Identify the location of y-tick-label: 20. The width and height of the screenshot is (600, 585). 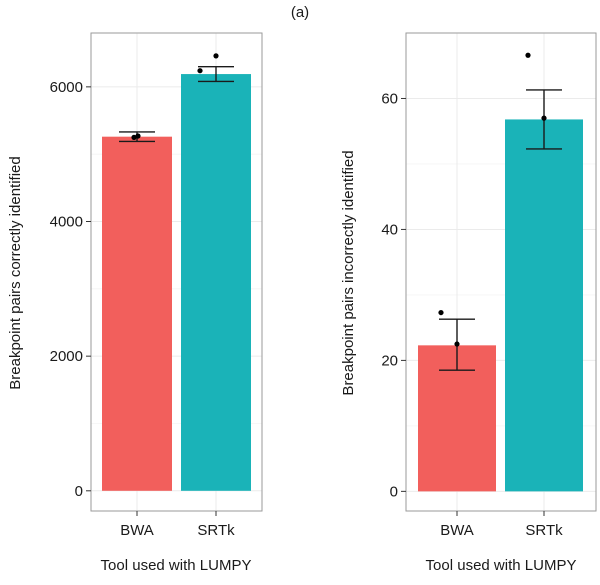
(389, 360).